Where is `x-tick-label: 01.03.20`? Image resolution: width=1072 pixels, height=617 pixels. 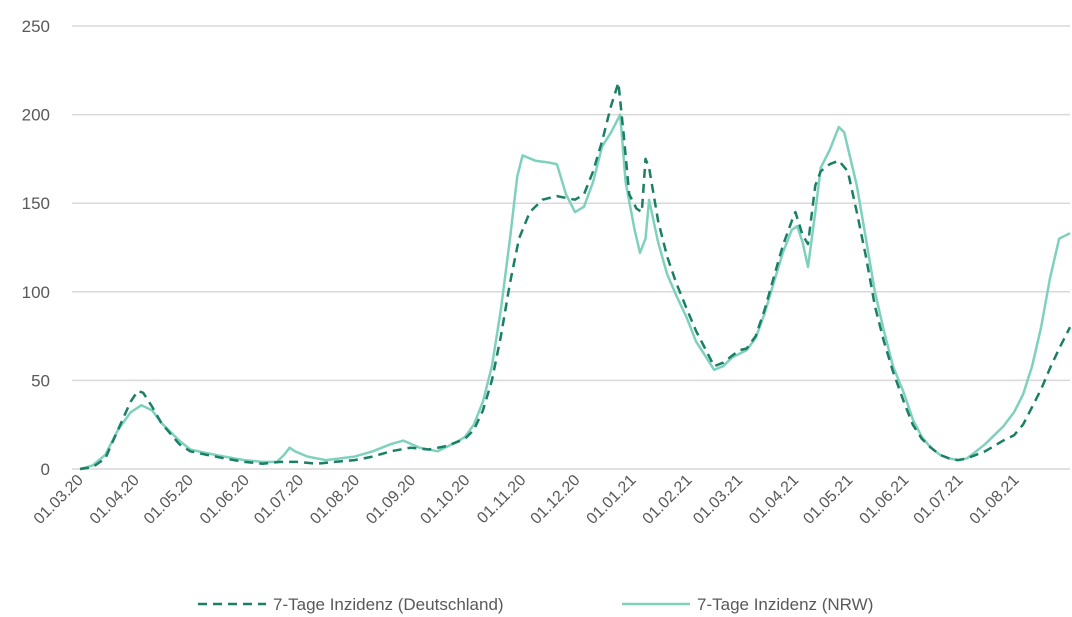
x-tick-label: 01.03.20 is located at coordinates (59, 500).